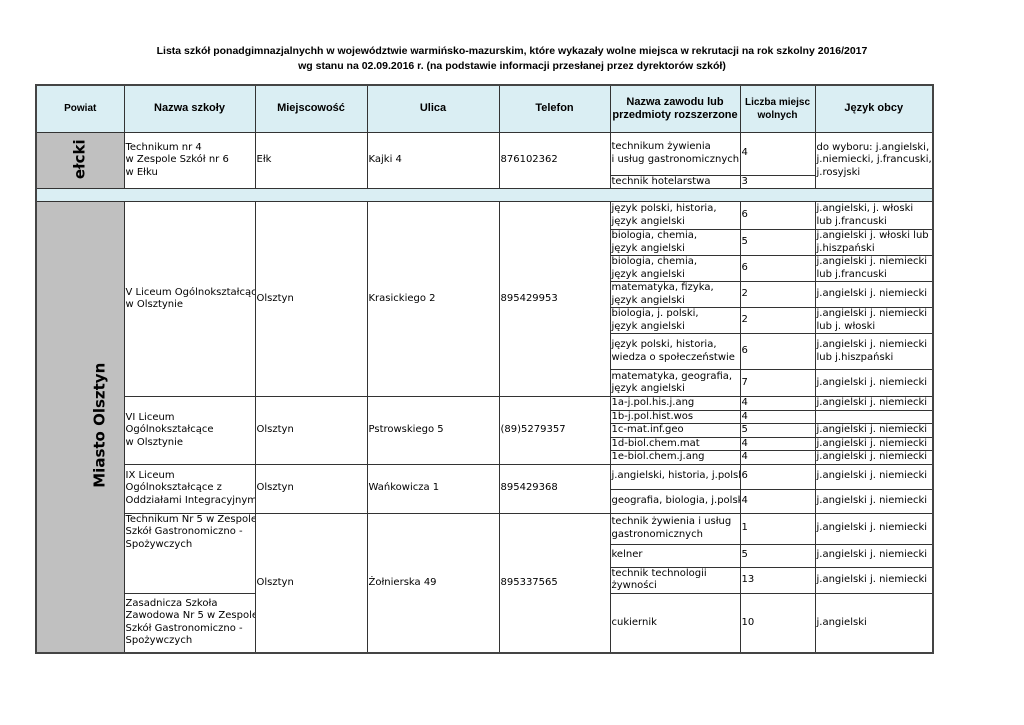 This screenshot has height=725, width=1024. I want to click on program: 1d-biol.chem.mat, so click(675, 443).